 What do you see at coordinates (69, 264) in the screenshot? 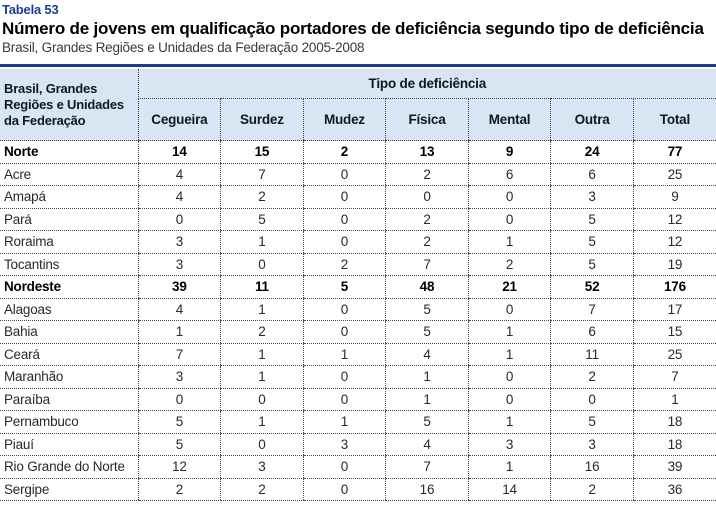
I see `row-label-cell: Tocantins` at bounding box center [69, 264].